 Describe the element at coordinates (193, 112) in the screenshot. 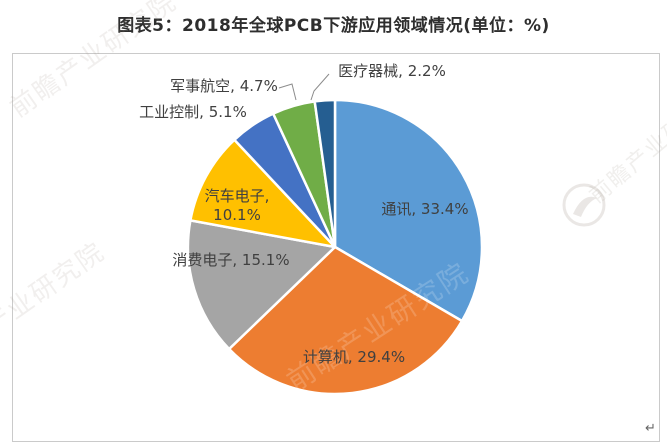

I see `slice-label-工业控制: 工业控制, 5.1%` at that location.